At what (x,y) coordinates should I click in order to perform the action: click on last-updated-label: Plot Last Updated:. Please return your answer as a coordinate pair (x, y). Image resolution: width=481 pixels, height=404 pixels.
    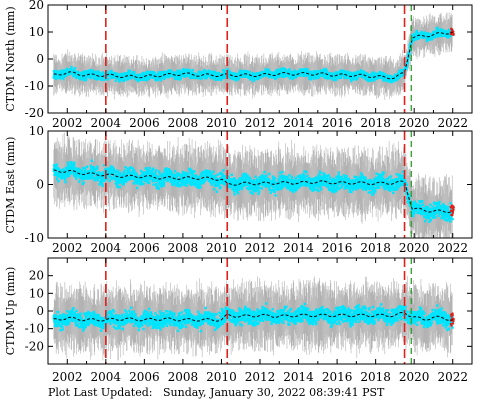
    Looking at the image, I should click on (100, 392).